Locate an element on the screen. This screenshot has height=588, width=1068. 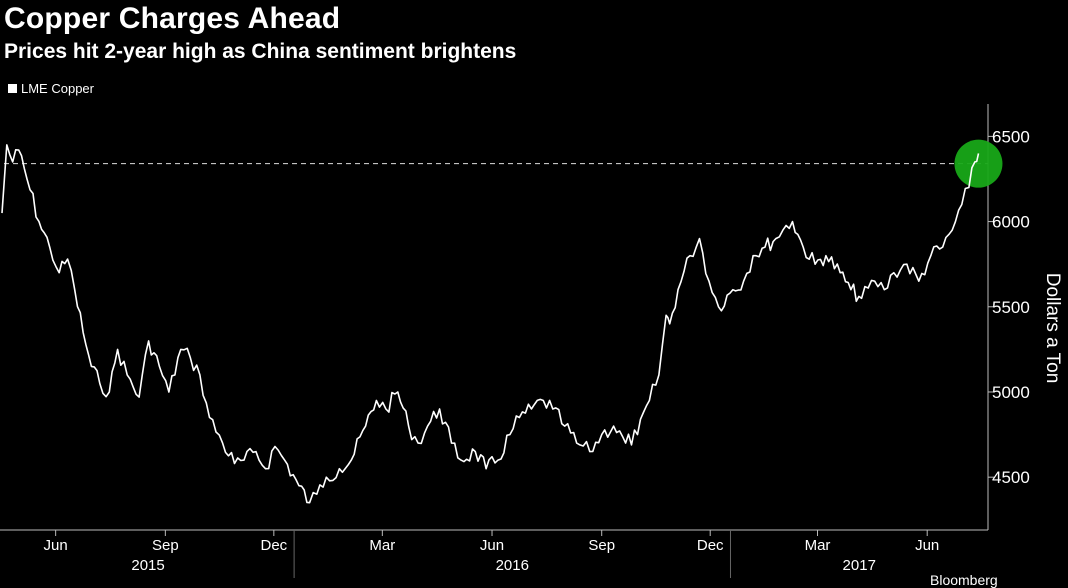
highlight-marker is located at coordinates (978, 163).